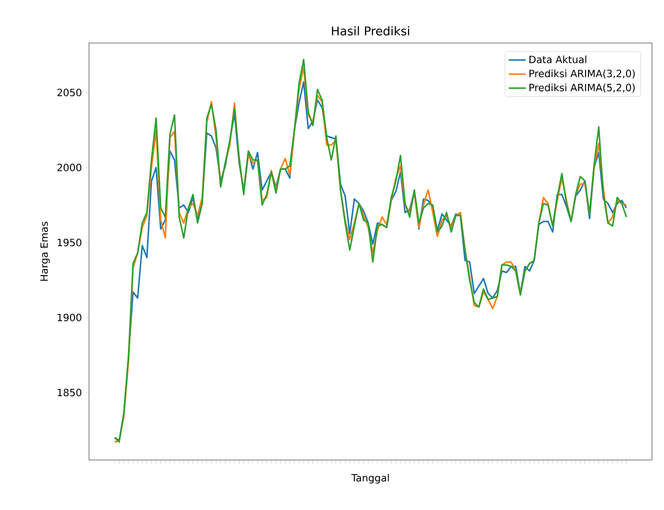 This screenshot has width=664, height=510. What do you see at coordinates (69, 92) in the screenshot?
I see `y-tick-label: 2050` at bounding box center [69, 92].